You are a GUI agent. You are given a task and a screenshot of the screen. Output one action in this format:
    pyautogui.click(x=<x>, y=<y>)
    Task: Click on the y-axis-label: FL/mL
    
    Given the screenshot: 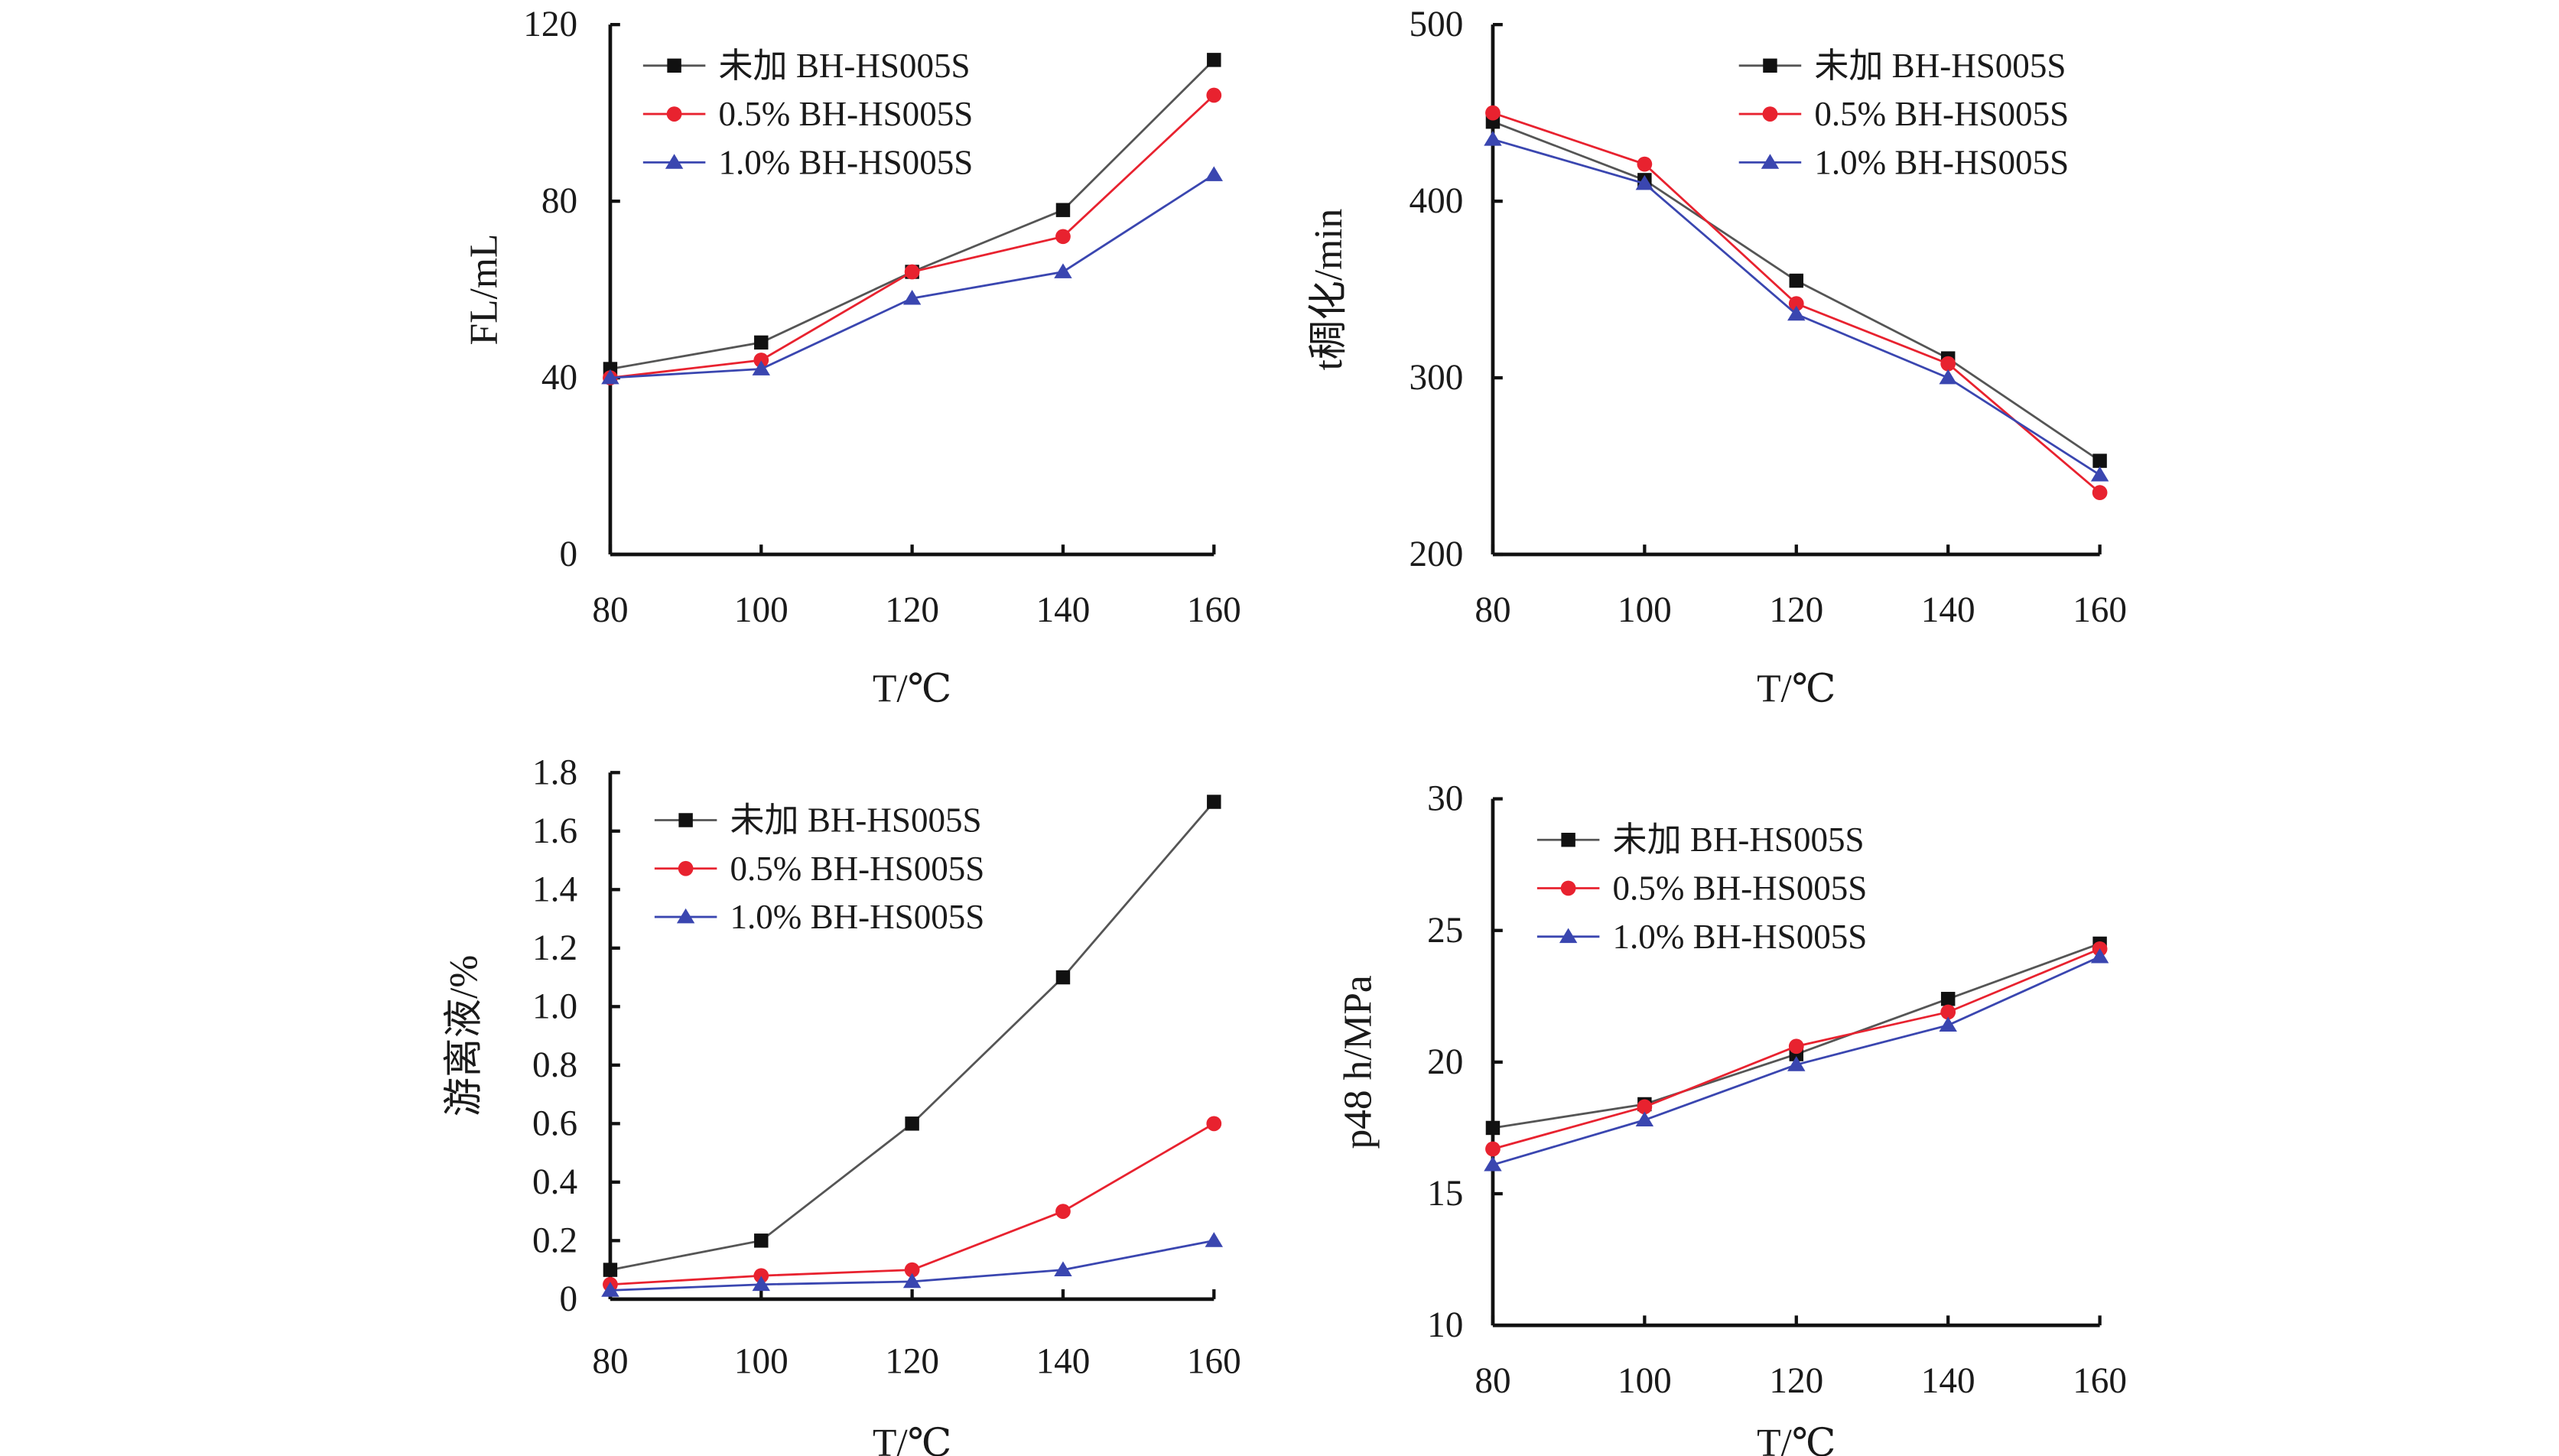 What is the action you would take?
    pyautogui.click(x=484, y=290)
    